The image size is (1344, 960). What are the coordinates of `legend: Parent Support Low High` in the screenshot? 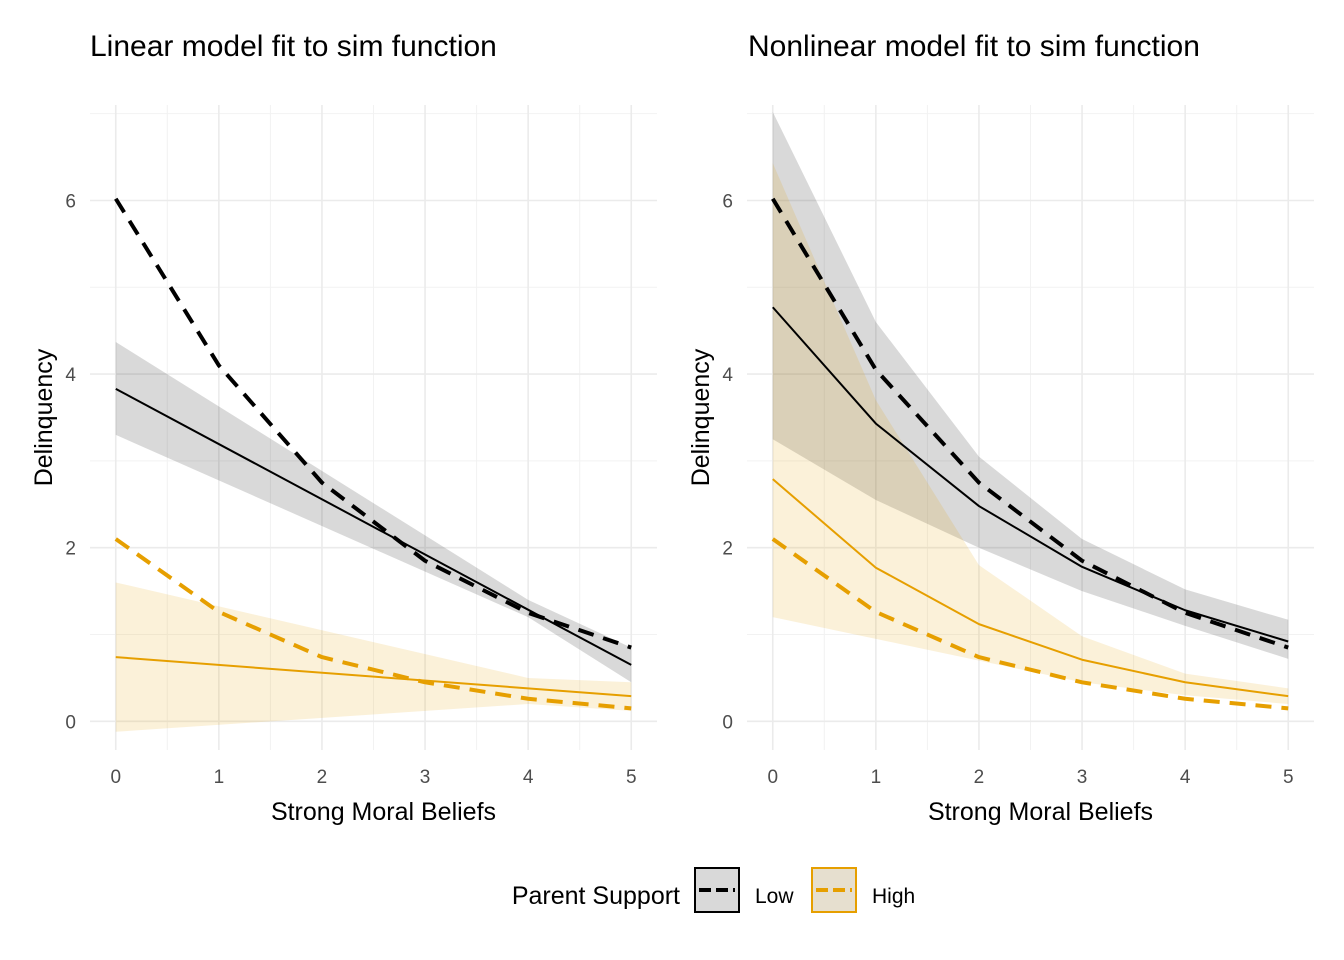 It's located at (713, 890).